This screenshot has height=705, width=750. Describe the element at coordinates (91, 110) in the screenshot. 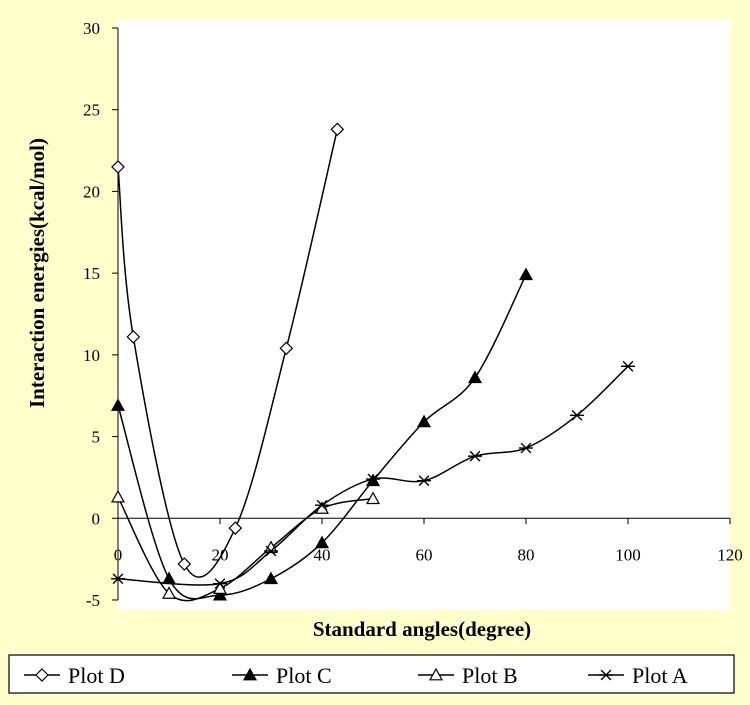

I see `y-tick-label: 25` at that location.